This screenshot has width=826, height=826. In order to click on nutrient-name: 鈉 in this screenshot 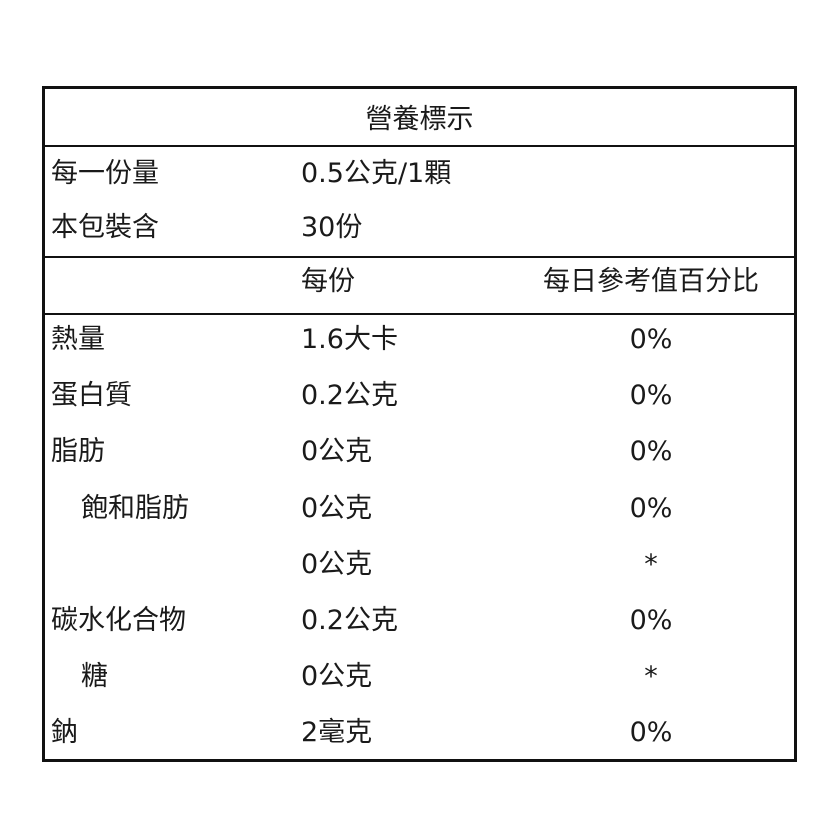, I will do `click(64, 733)`.